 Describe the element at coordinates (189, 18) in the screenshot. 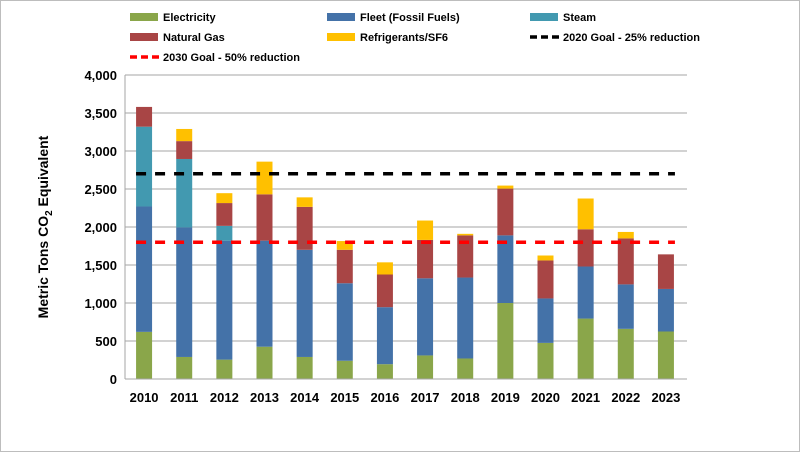

I see `legend-label: Electricity` at that location.